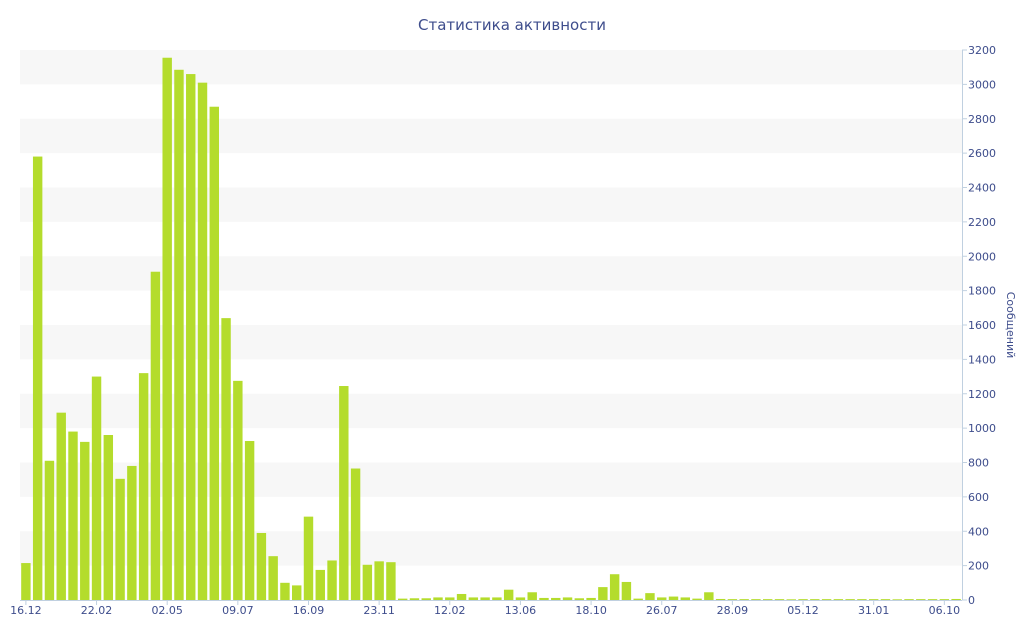  What do you see at coordinates (982, 119) in the screenshot?
I see `y-tick-label: 2800` at bounding box center [982, 119].